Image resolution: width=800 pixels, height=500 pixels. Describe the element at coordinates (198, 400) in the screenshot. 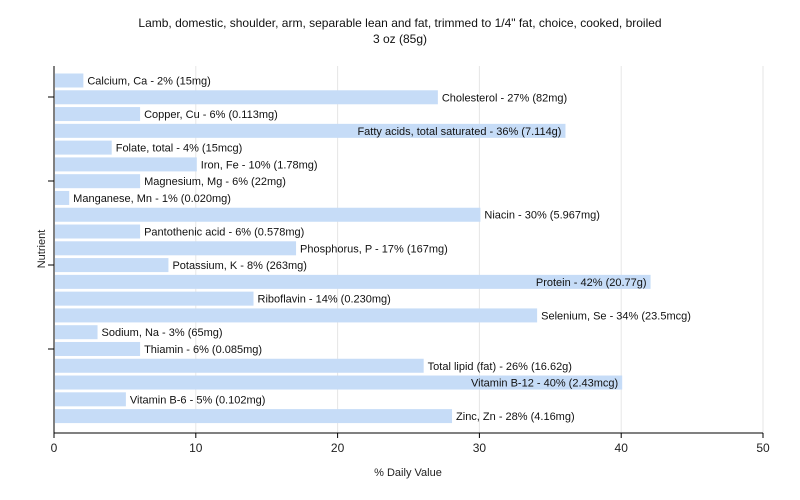

I see `bar-label: Vitamin B-6 - 5% (0.102mg)` at that location.